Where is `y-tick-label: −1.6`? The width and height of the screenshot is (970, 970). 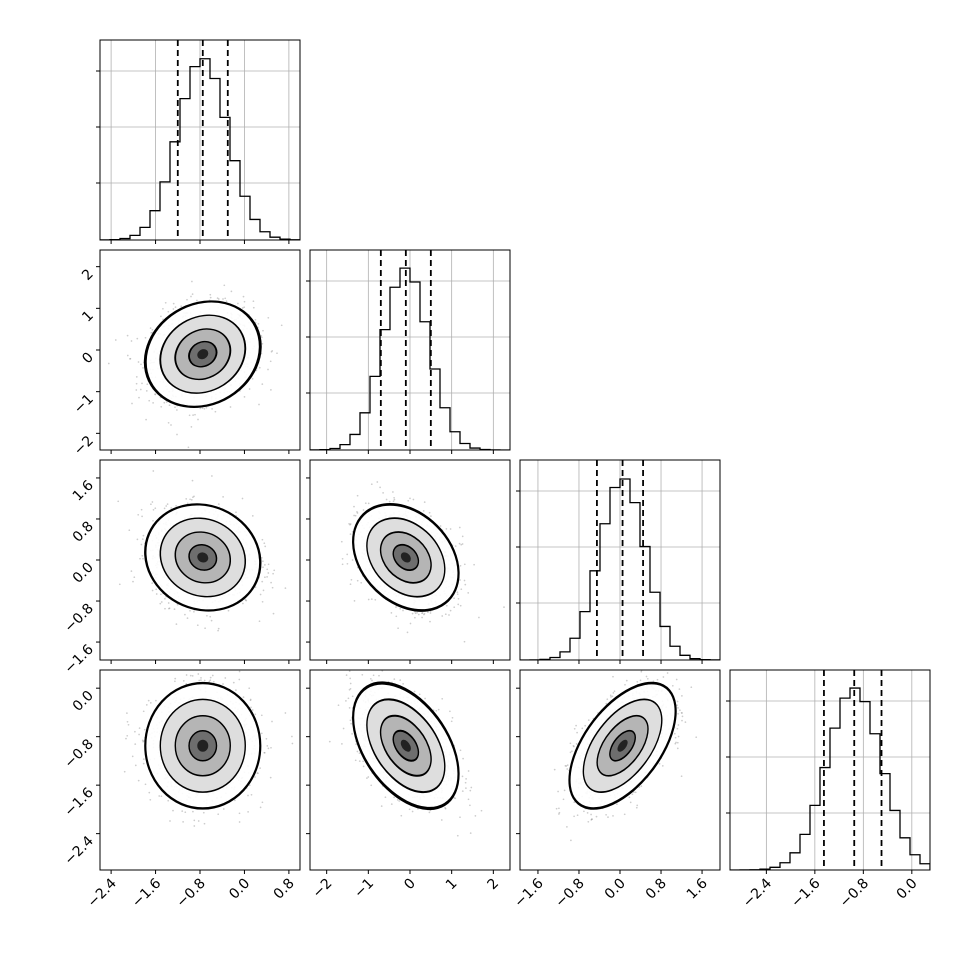 y-tick-label: −1.6 is located at coordinates (78, 659).